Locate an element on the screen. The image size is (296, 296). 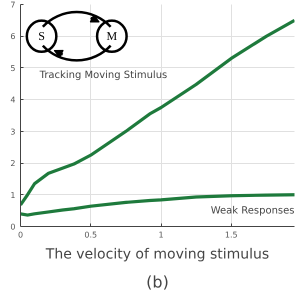
y-tick-label: 3 is located at coordinates (13, 131).